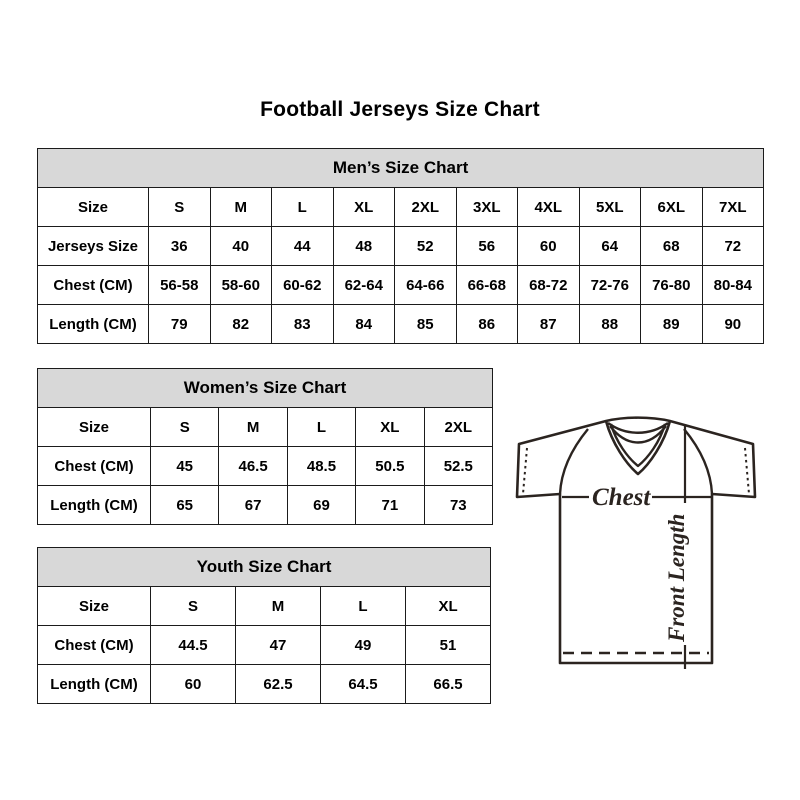  What do you see at coordinates (486, 246) in the screenshot?
I see `table-cell: 56` at bounding box center [486, 246].